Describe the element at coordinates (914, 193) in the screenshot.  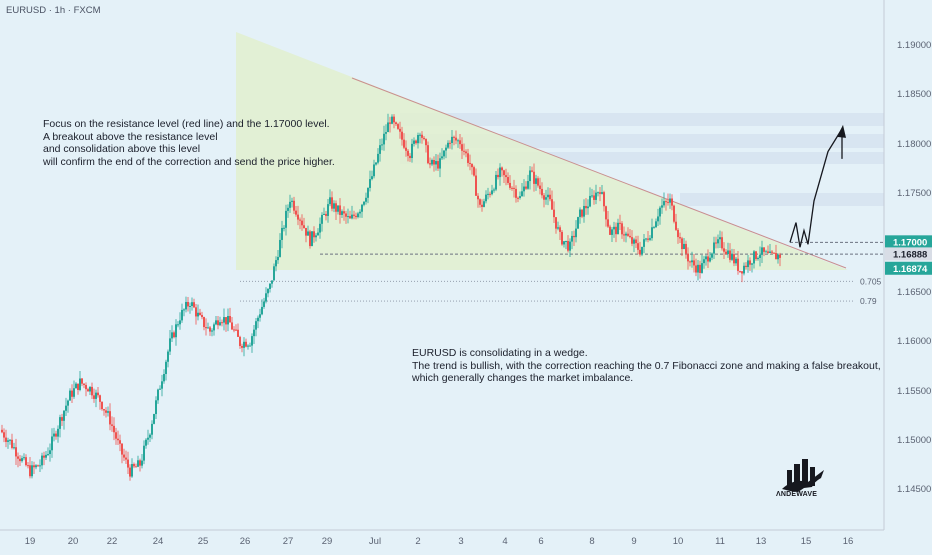
I see `y-tick-label: 1.17500` at that location.